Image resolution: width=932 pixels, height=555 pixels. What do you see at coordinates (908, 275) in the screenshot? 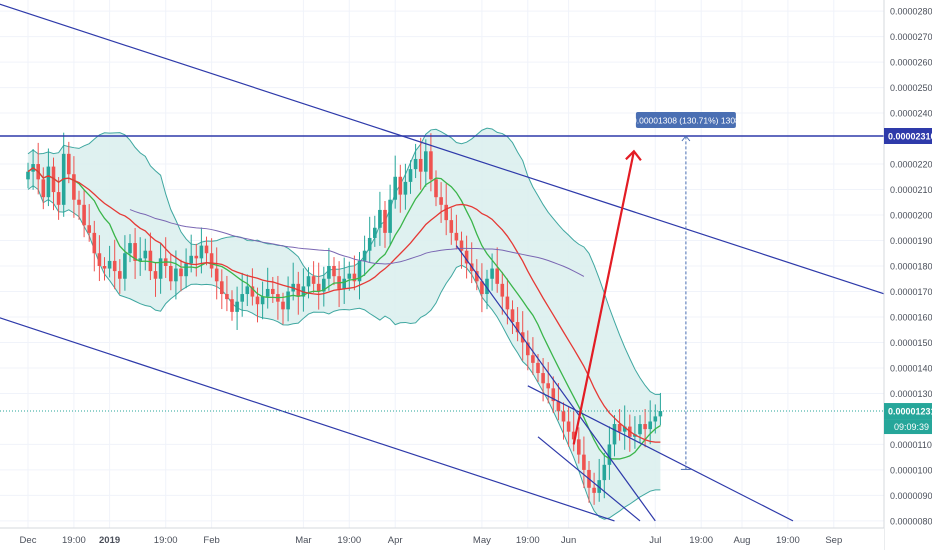
I see `price-axis-panel` at bounding box center [908, 275].